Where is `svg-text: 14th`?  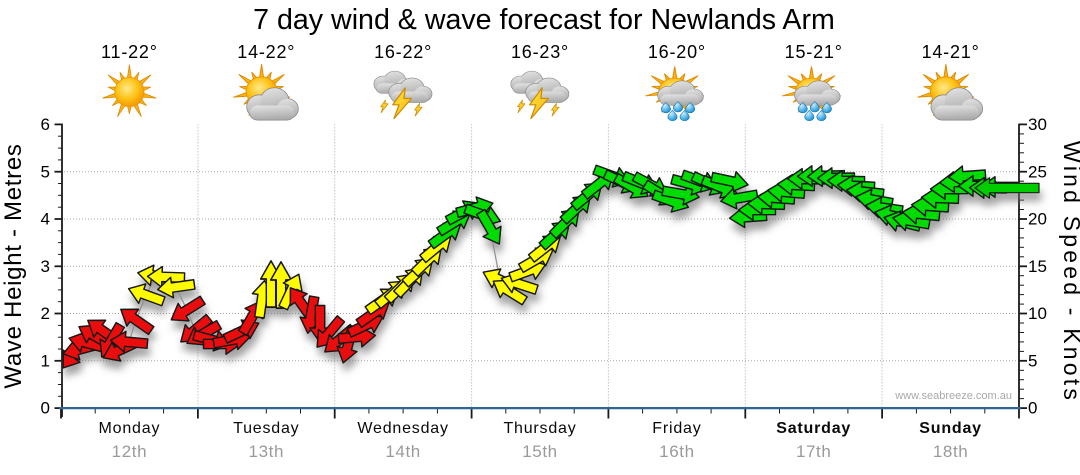 svg-text: 14th is located at coordinates (403, 451).